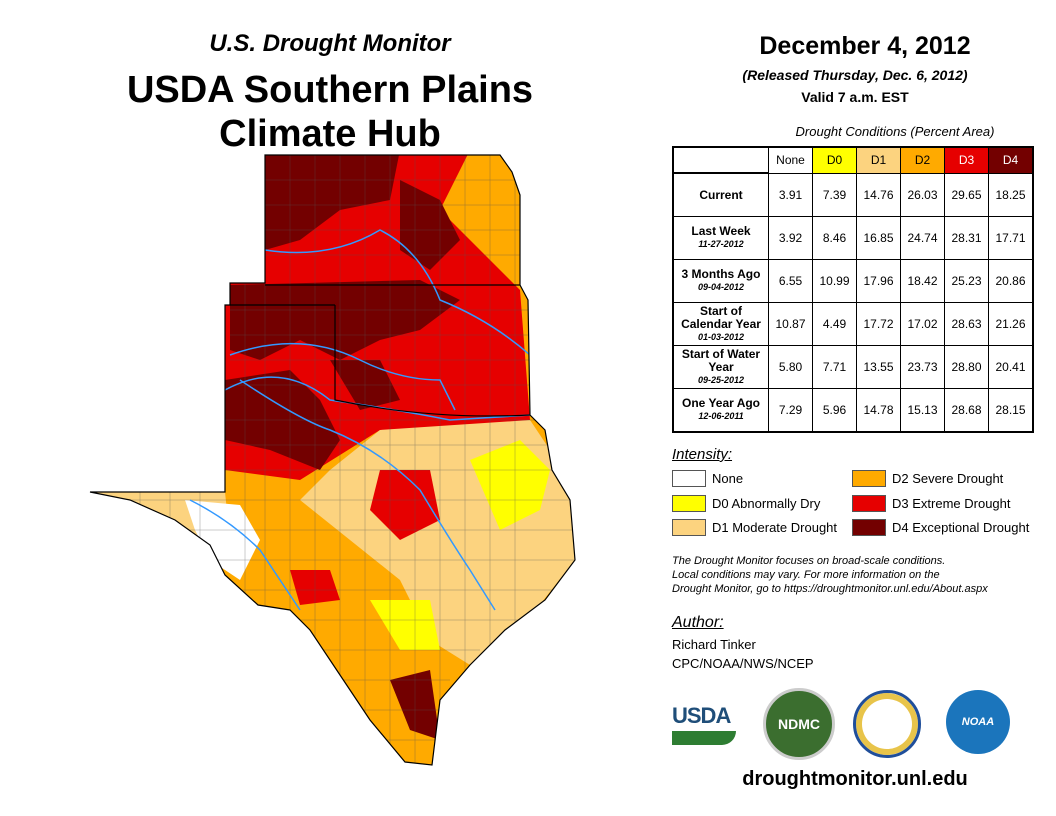 The height and width of the screenshot is (816, 1056). I want to click on table-cell: 18.42, so click(922, 281).